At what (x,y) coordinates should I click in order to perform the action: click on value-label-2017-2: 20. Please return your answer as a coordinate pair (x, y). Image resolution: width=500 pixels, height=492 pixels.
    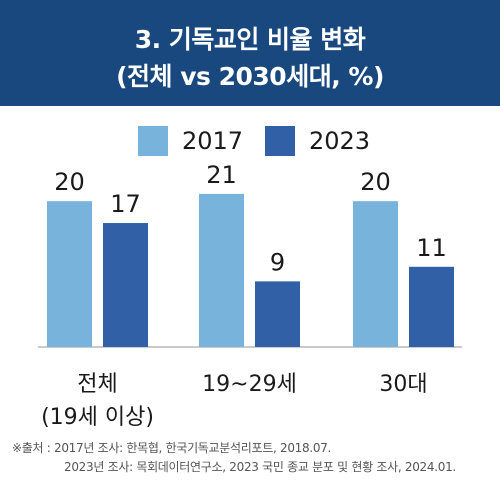
    Looking at the image, I should click on (375, 182).